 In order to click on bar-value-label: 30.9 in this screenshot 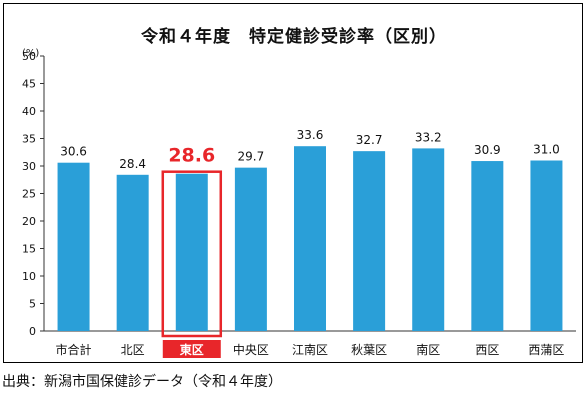, I will do `click(487, 150)`.